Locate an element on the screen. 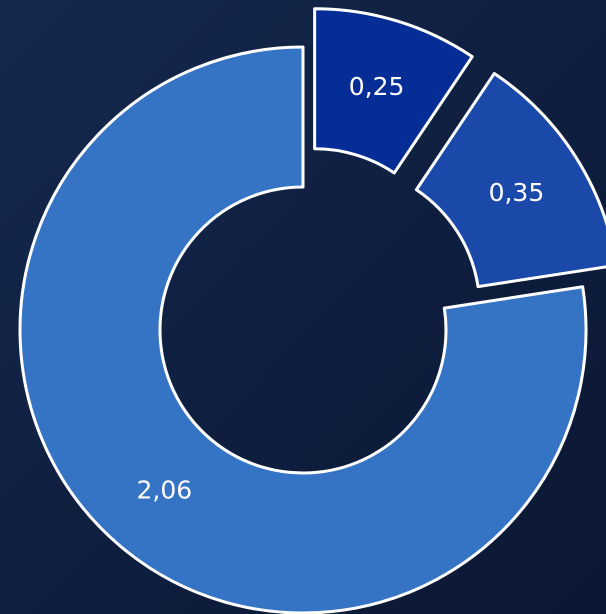  data-label: 0,35 is located at coordinates (517, 192).